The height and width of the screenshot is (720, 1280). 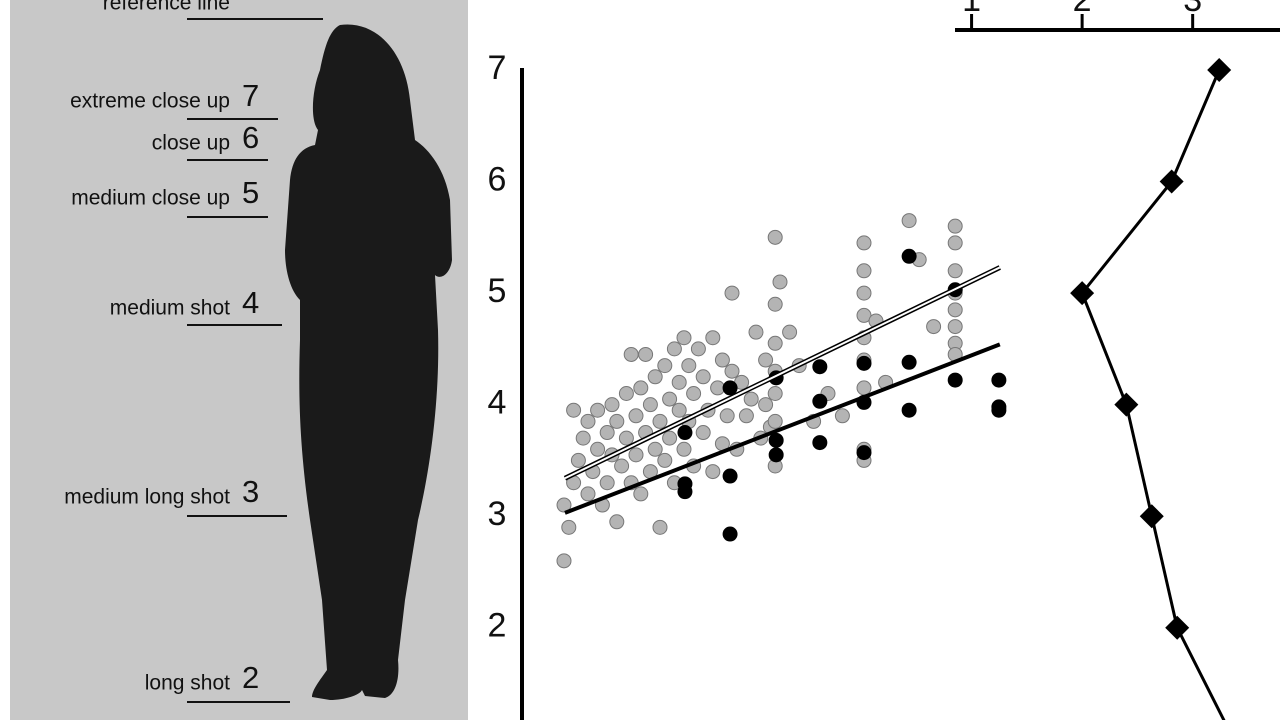 I want to click on shot-label: medium close up, so click(x=150, y=198).